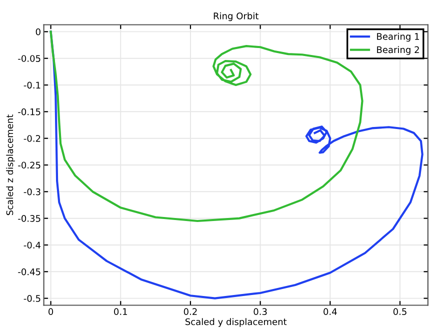 Image resolution: width=438 pixels, height=330 pixels. Describe the element at coordinates (330, 312) in the screenshot. I see `x-tick-label: 0.4` at that location.